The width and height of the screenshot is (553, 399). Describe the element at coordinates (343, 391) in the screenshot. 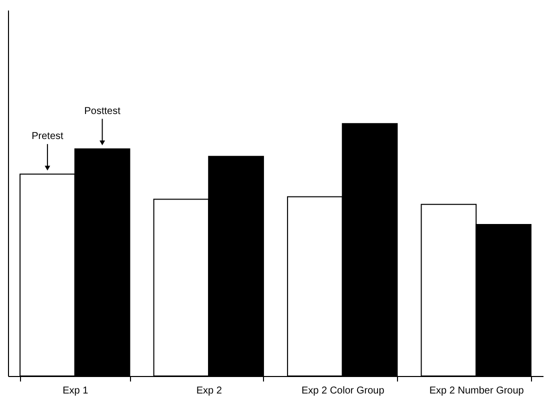

I see `x-tick-label: Exp 2 Color Group` at that location.